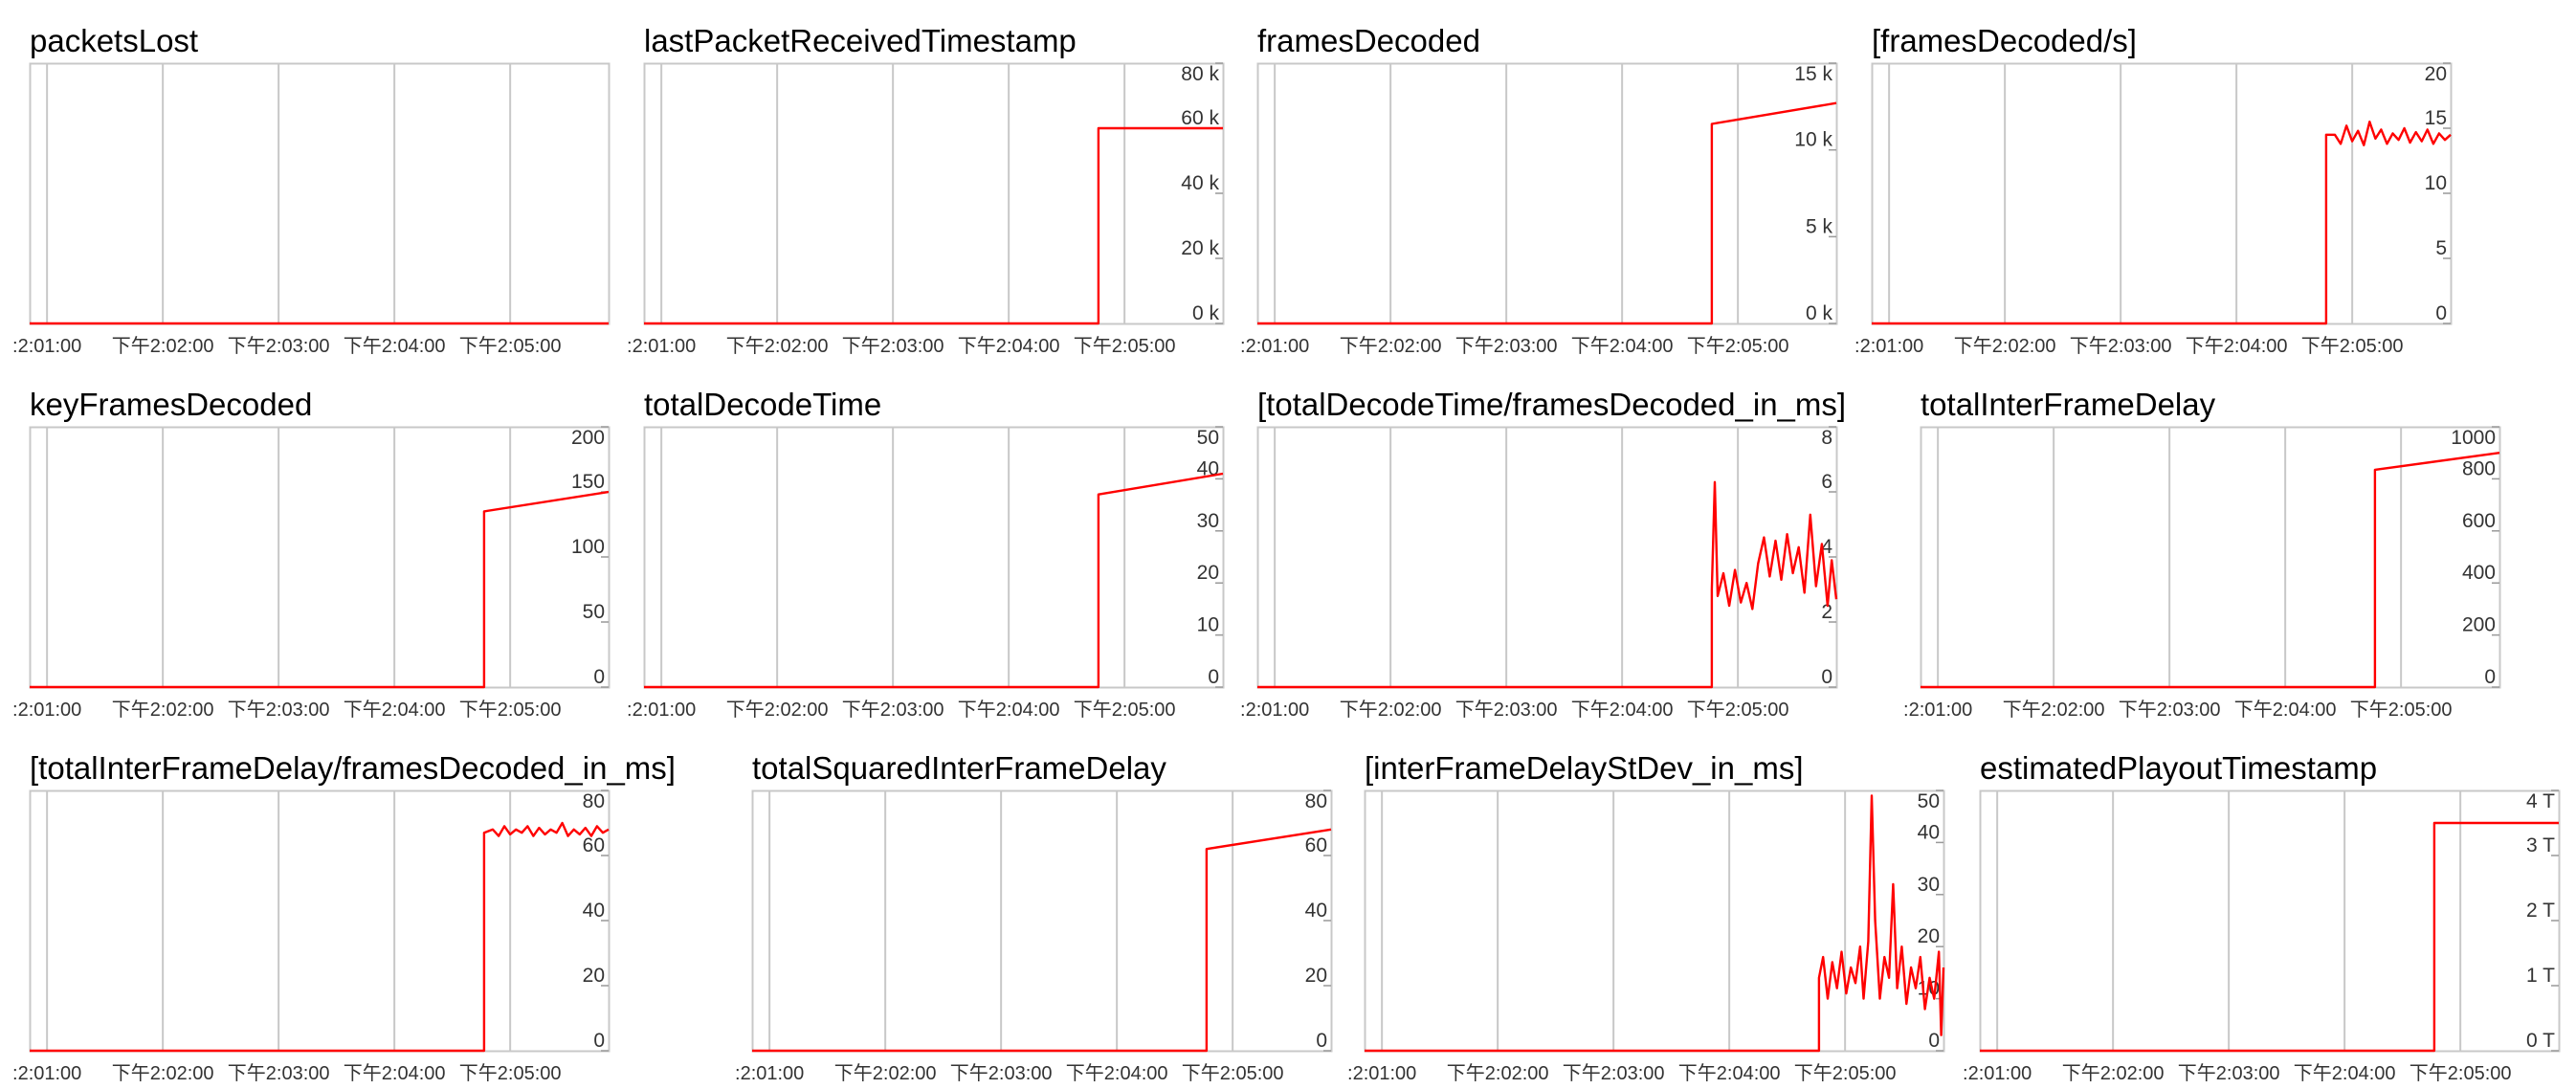 The image size is (2576, 1089). Describe the element at coordinates (2068, 405) in the screenshot. I see `chart-title: totalInterFrameDelay` at that location.